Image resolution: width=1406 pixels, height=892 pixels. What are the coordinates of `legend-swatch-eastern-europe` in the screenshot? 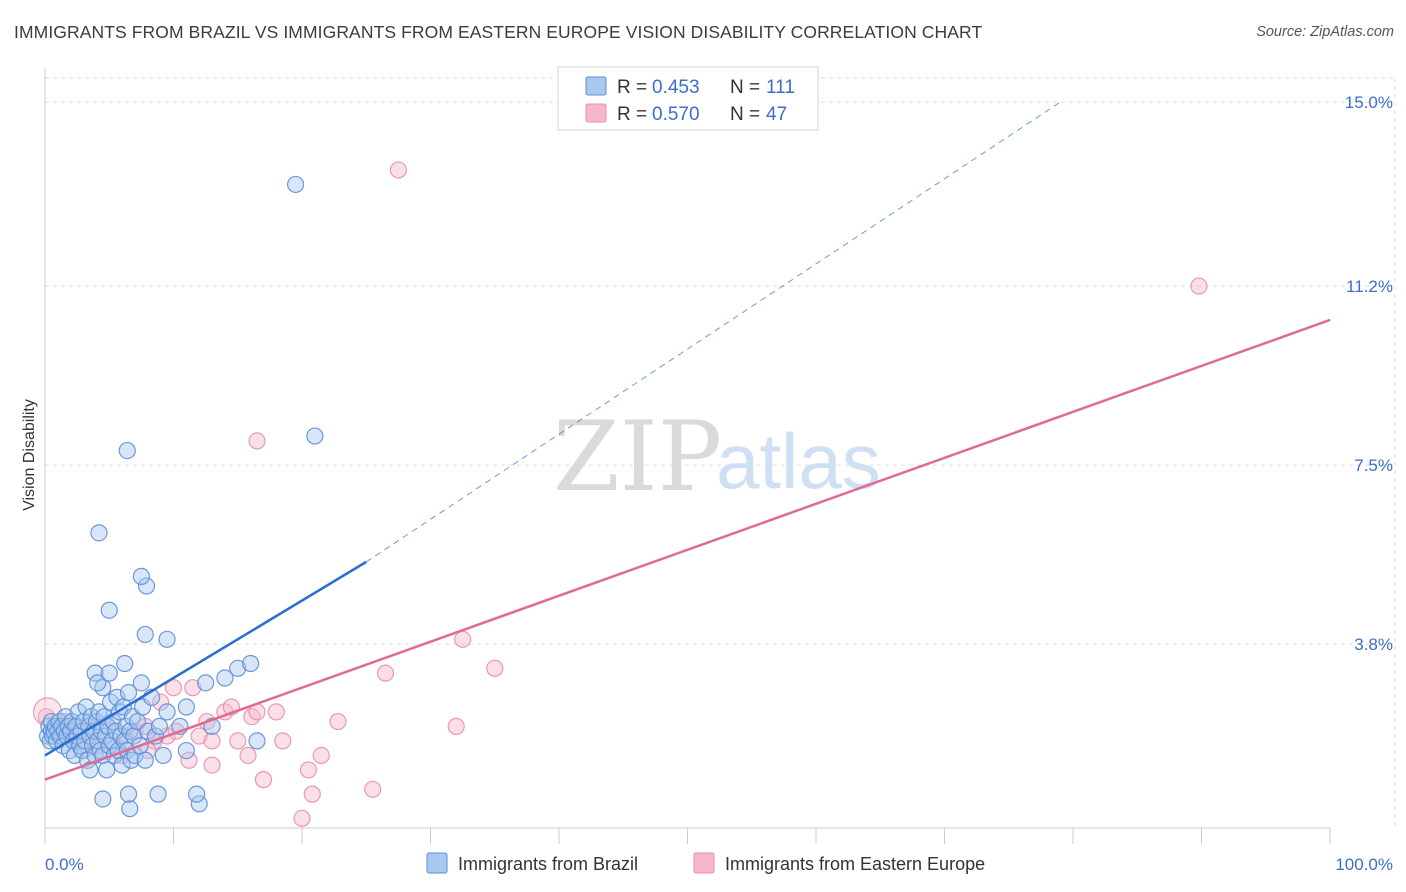 It's located at (596, 113).